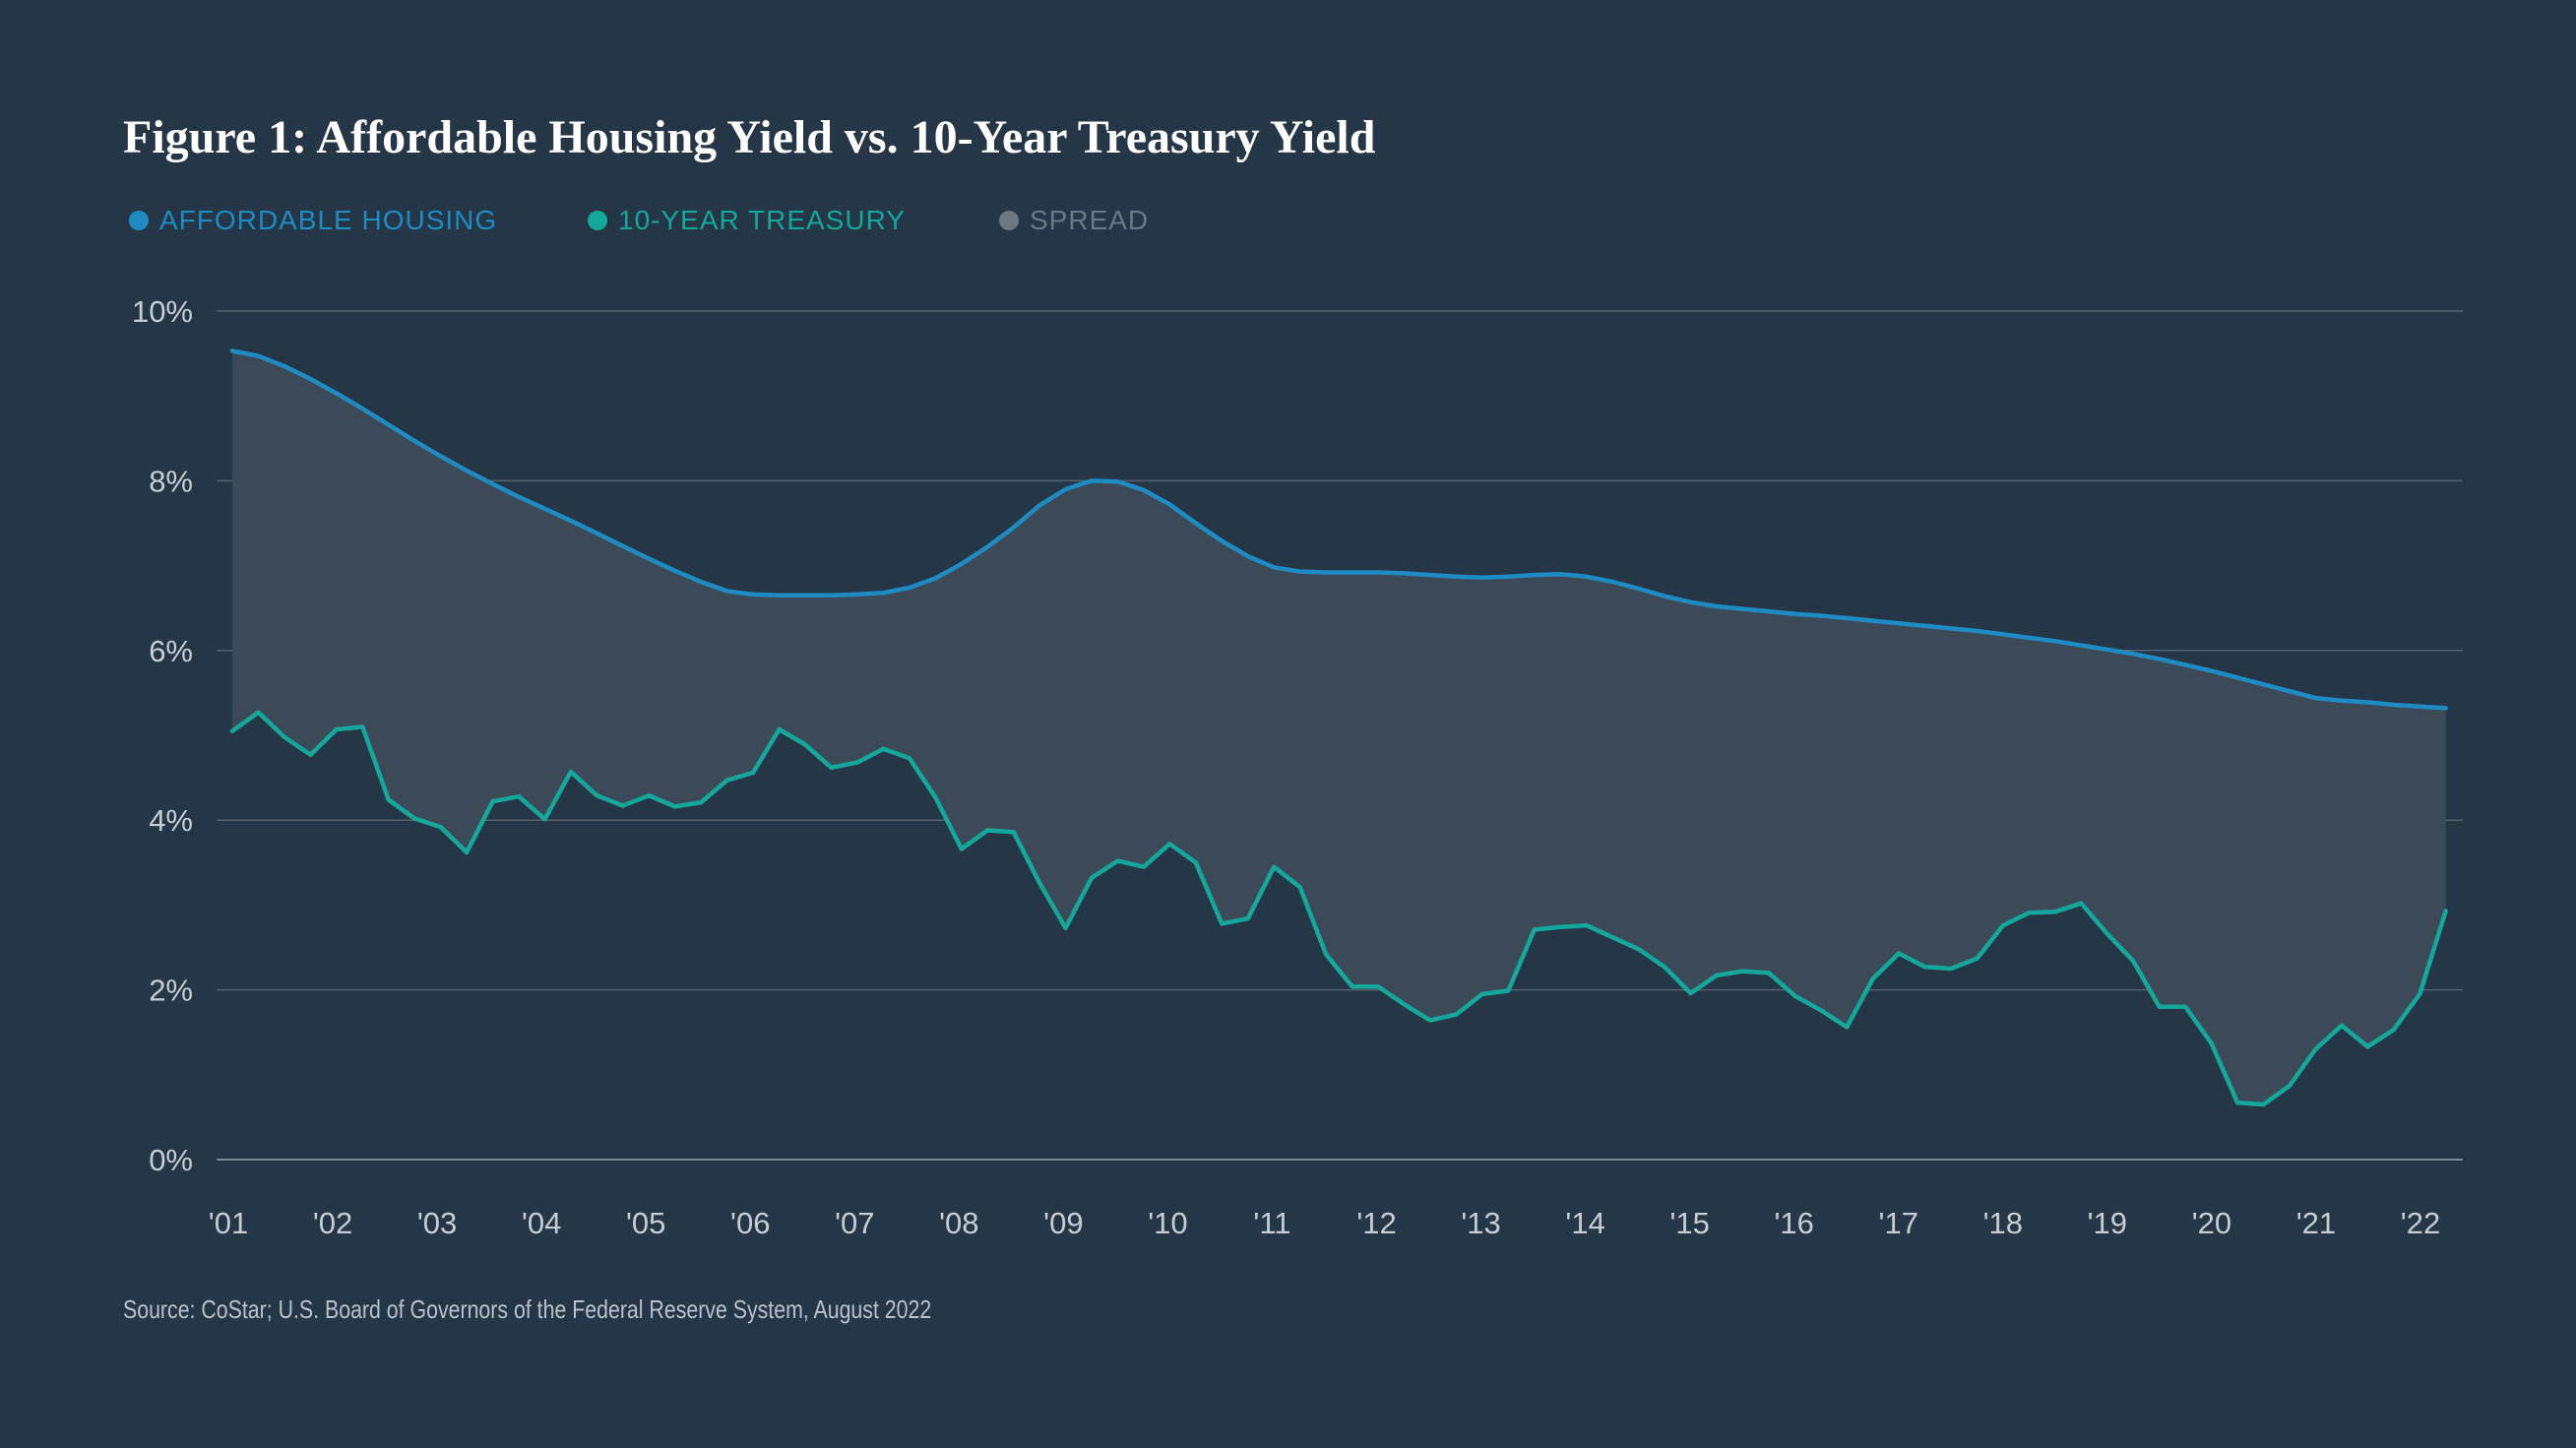 This screenshot has height=1448, width=2576. Describe the element at coordinates (1689, 1223) in the screenshot. I see `x-tick-label: '15` at that location.